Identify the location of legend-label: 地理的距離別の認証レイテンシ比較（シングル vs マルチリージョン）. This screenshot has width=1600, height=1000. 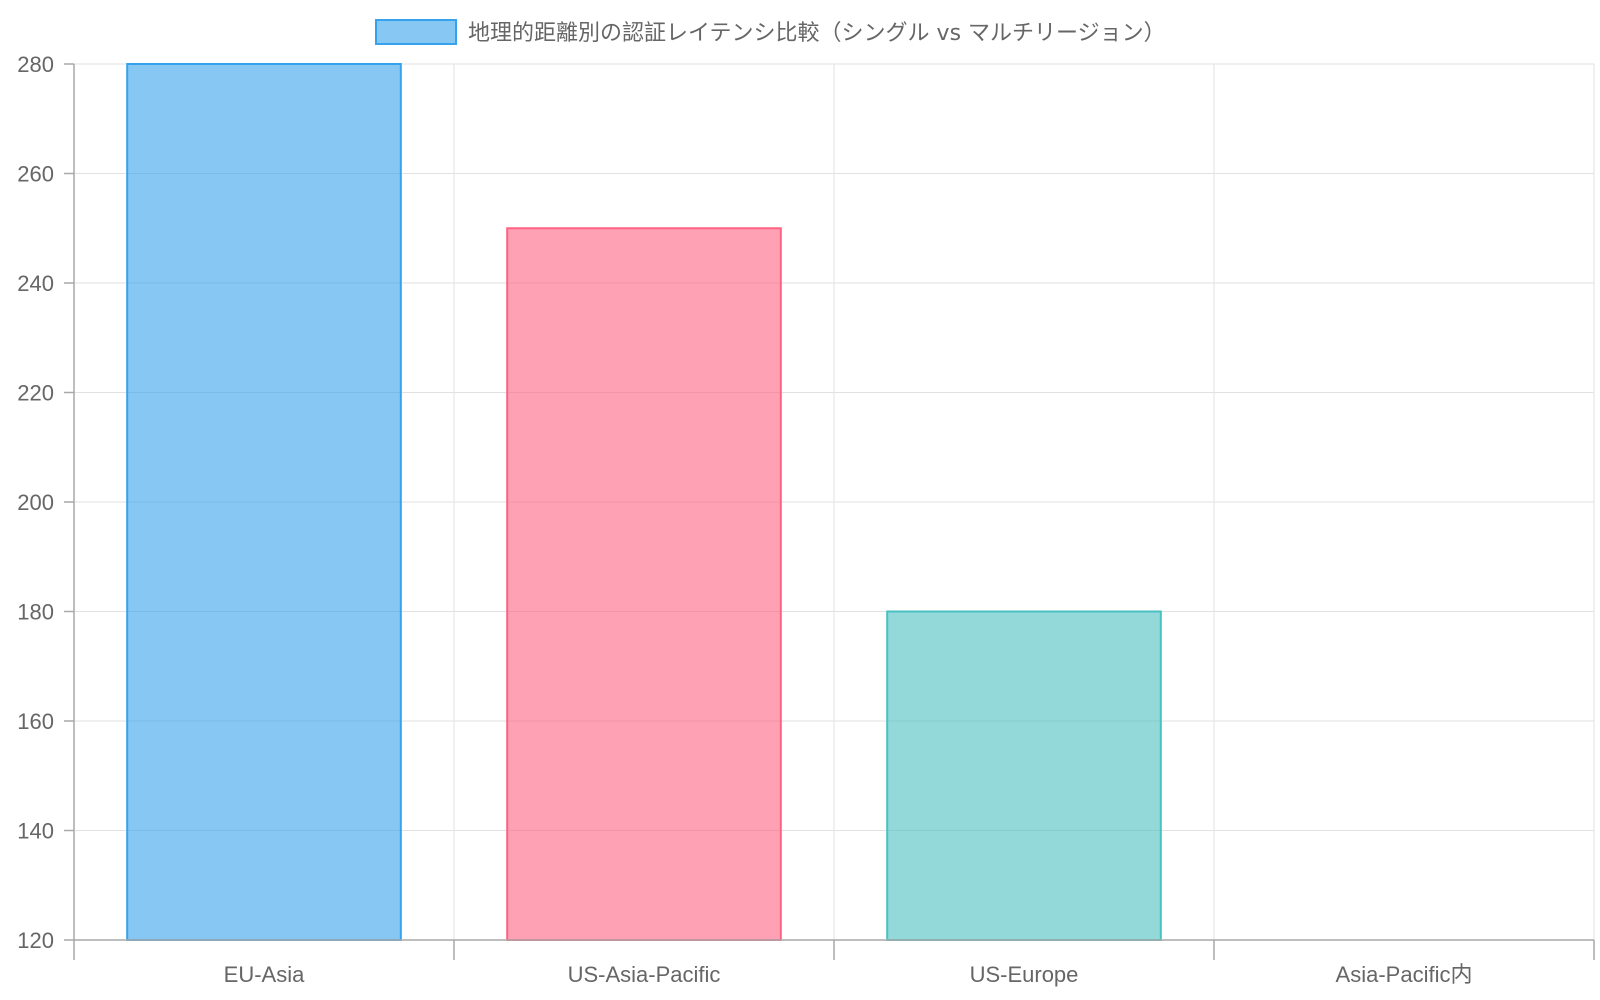
(817, 33).